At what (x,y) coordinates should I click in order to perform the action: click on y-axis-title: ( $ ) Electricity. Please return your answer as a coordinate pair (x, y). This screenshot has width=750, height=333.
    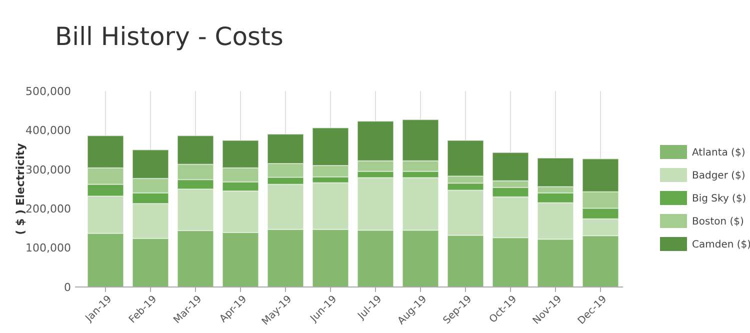
    Looking at the image, I should click on (20, 189).